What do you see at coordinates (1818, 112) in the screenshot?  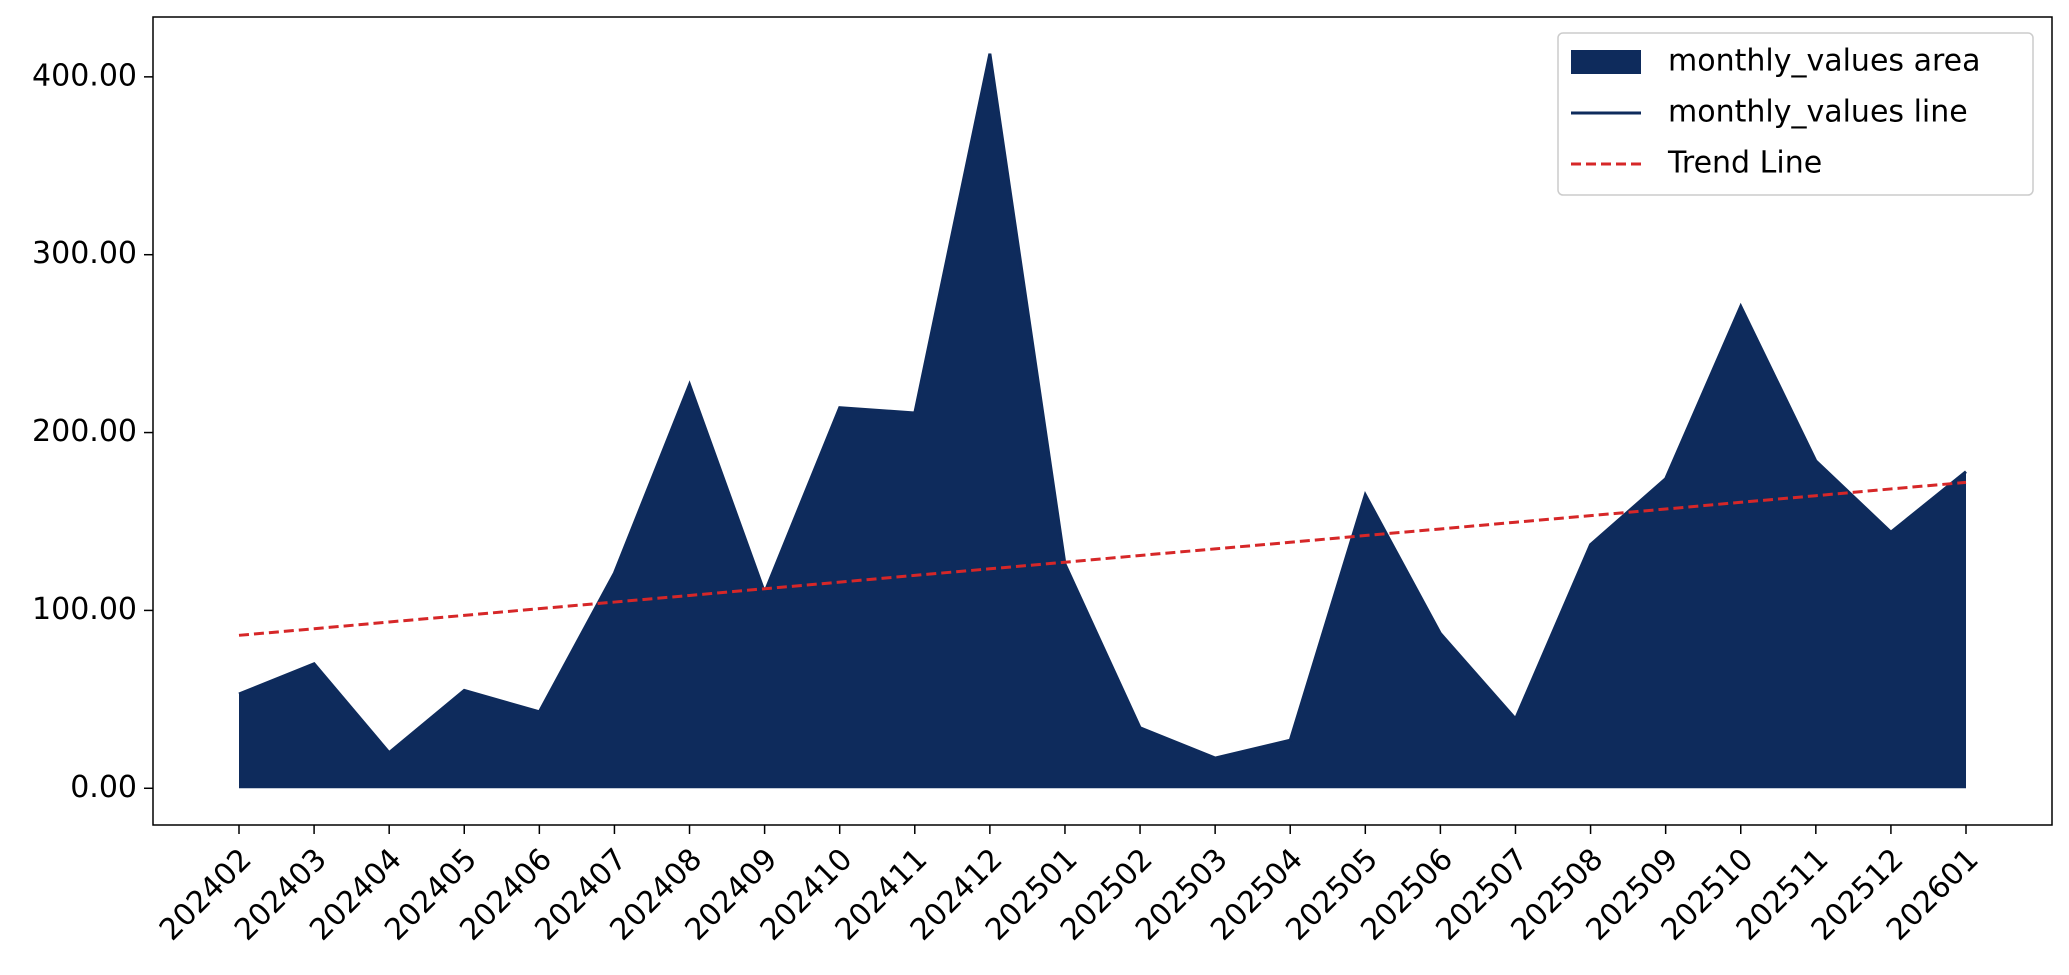 I see `legend-label: monthly_values line` at bounding box center [1818, 112].